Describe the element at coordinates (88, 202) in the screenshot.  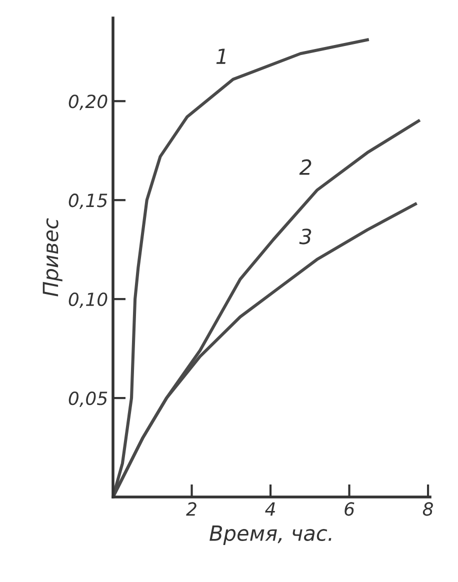
I see `y-tick-label: 0,15` at that location.